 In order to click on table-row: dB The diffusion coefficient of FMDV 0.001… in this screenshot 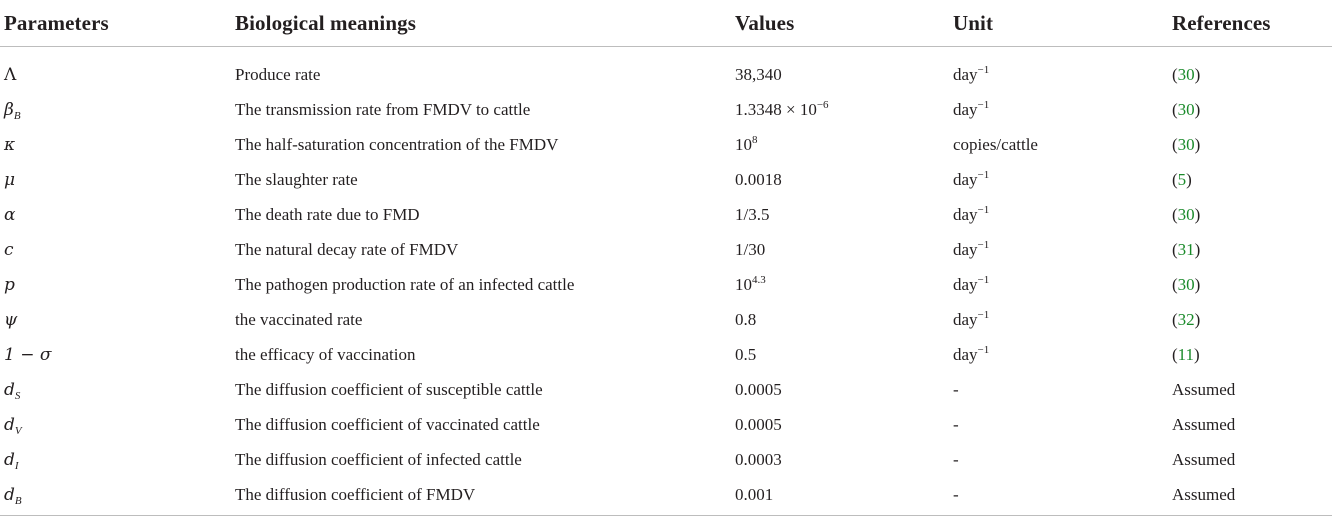, I will do `click(666, 496)`.